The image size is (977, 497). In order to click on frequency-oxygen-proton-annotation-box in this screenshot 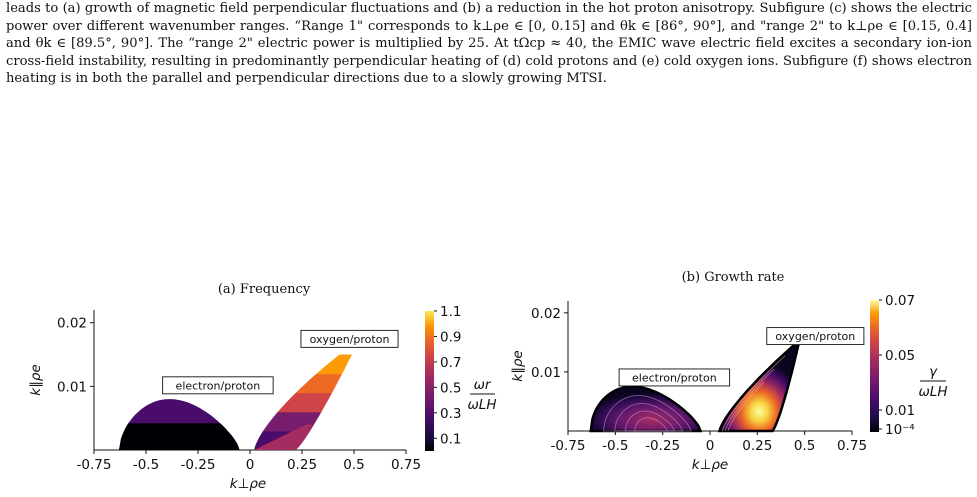, I will do `click(349, 338)`.